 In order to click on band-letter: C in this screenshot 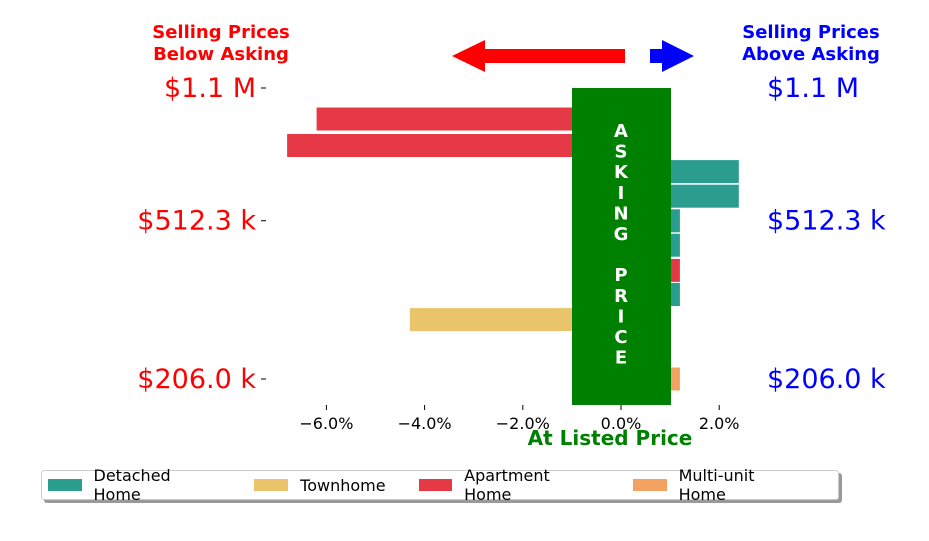, I will do `click(620, 337)`.